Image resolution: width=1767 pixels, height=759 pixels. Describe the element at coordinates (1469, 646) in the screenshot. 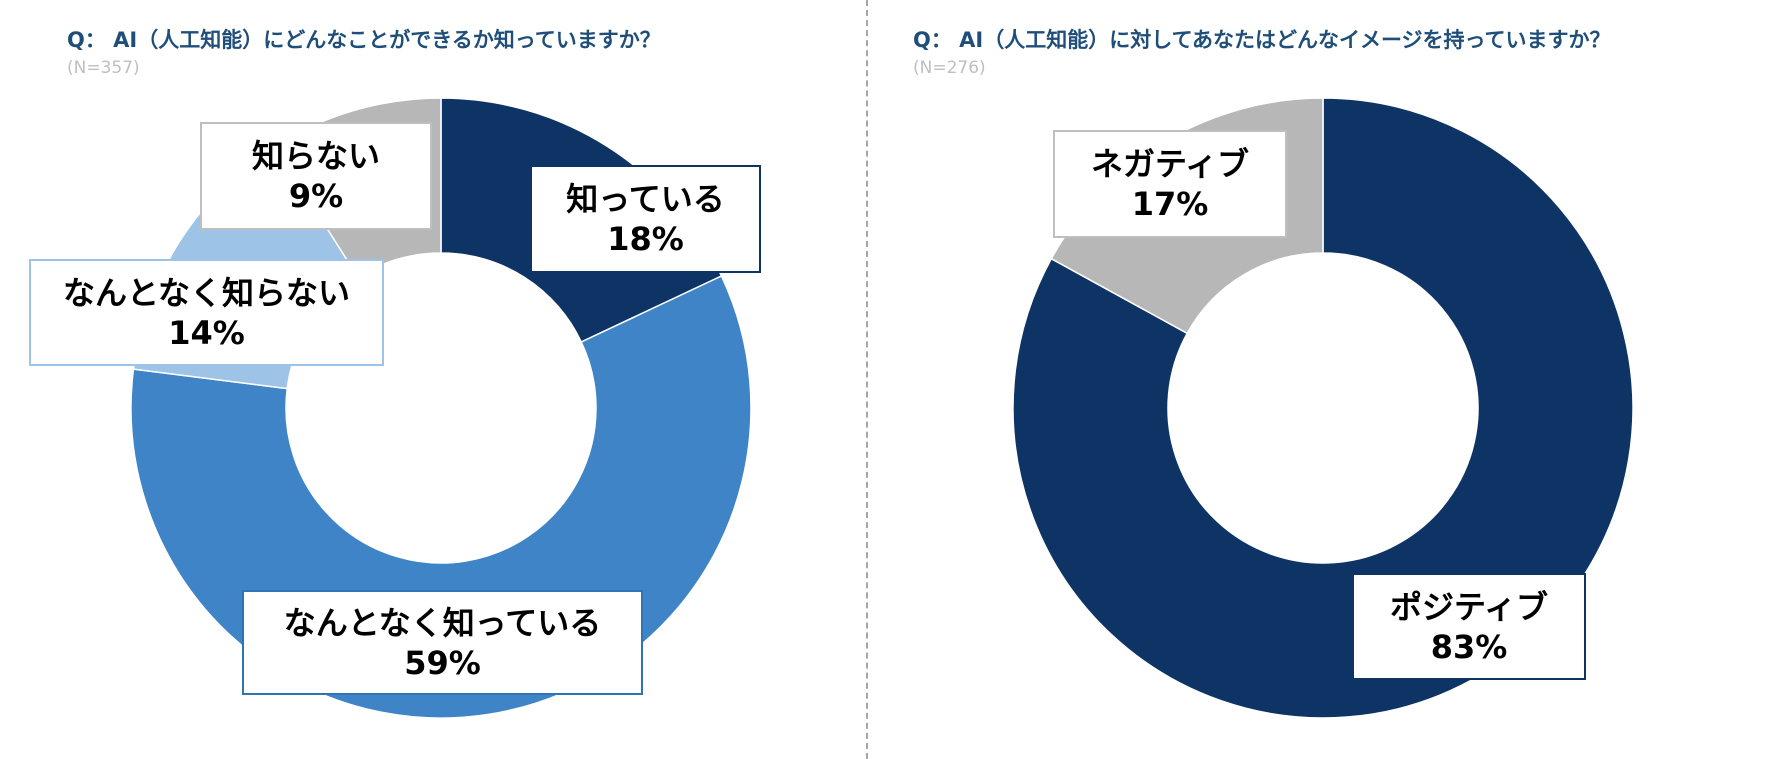

I see `slice-value-label: 83%` at that location.